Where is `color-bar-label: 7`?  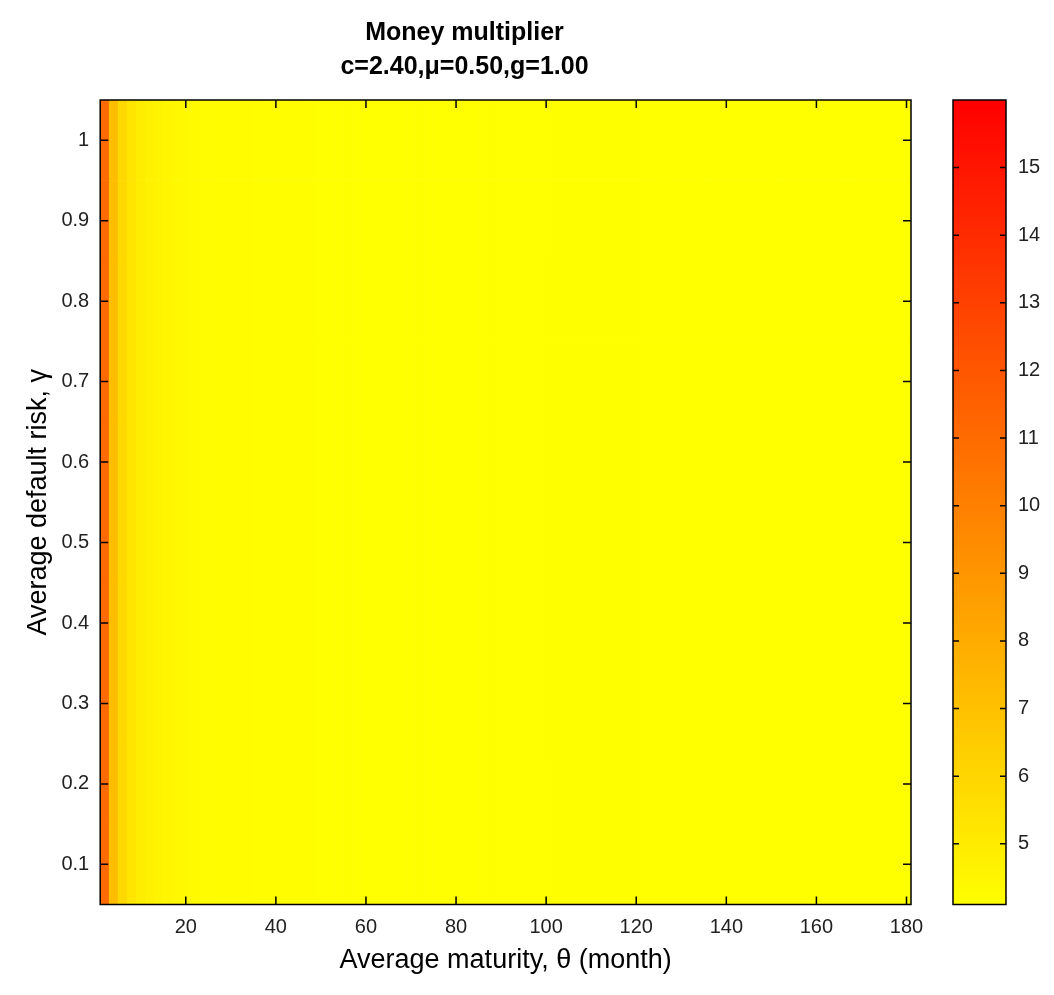
color-bar-label: 7 is located at coordinates (1024, 707).